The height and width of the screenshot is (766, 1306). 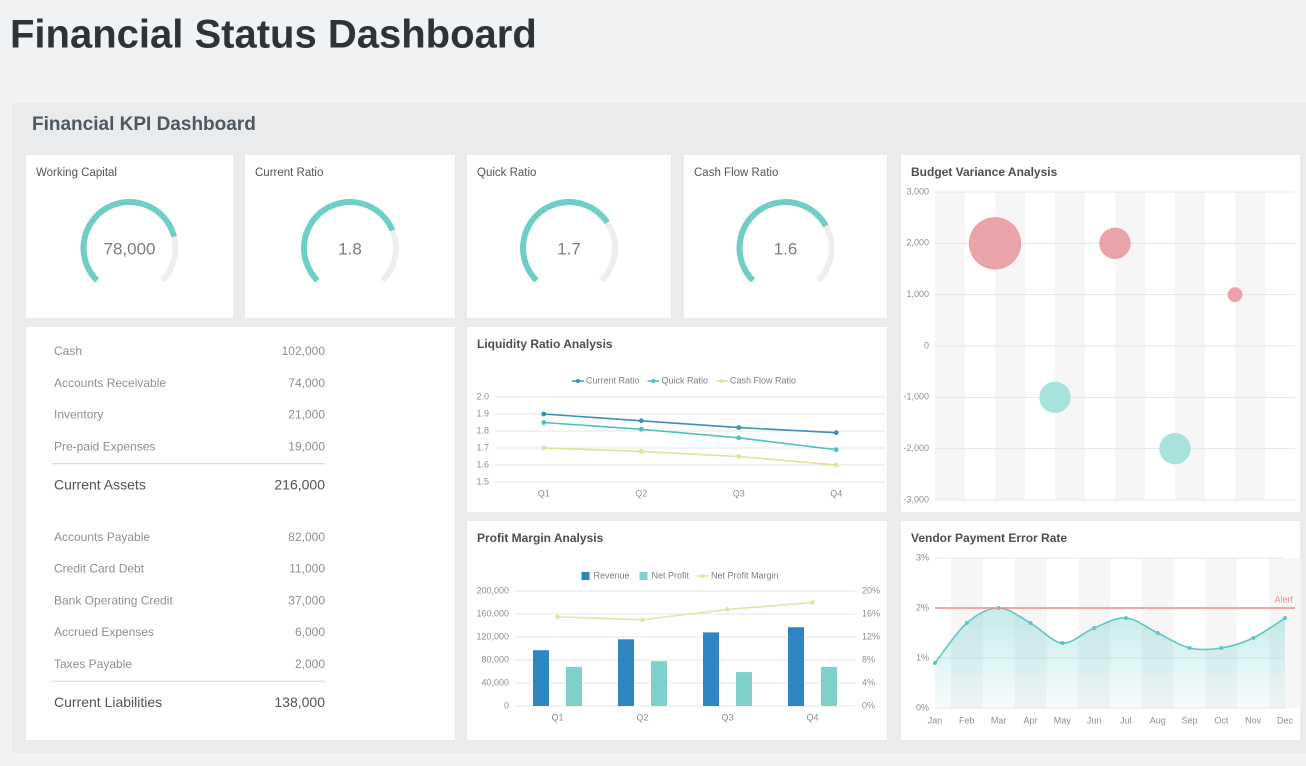 I want to click on row-label: Accounts Receivable, so click(x=110, y=383).